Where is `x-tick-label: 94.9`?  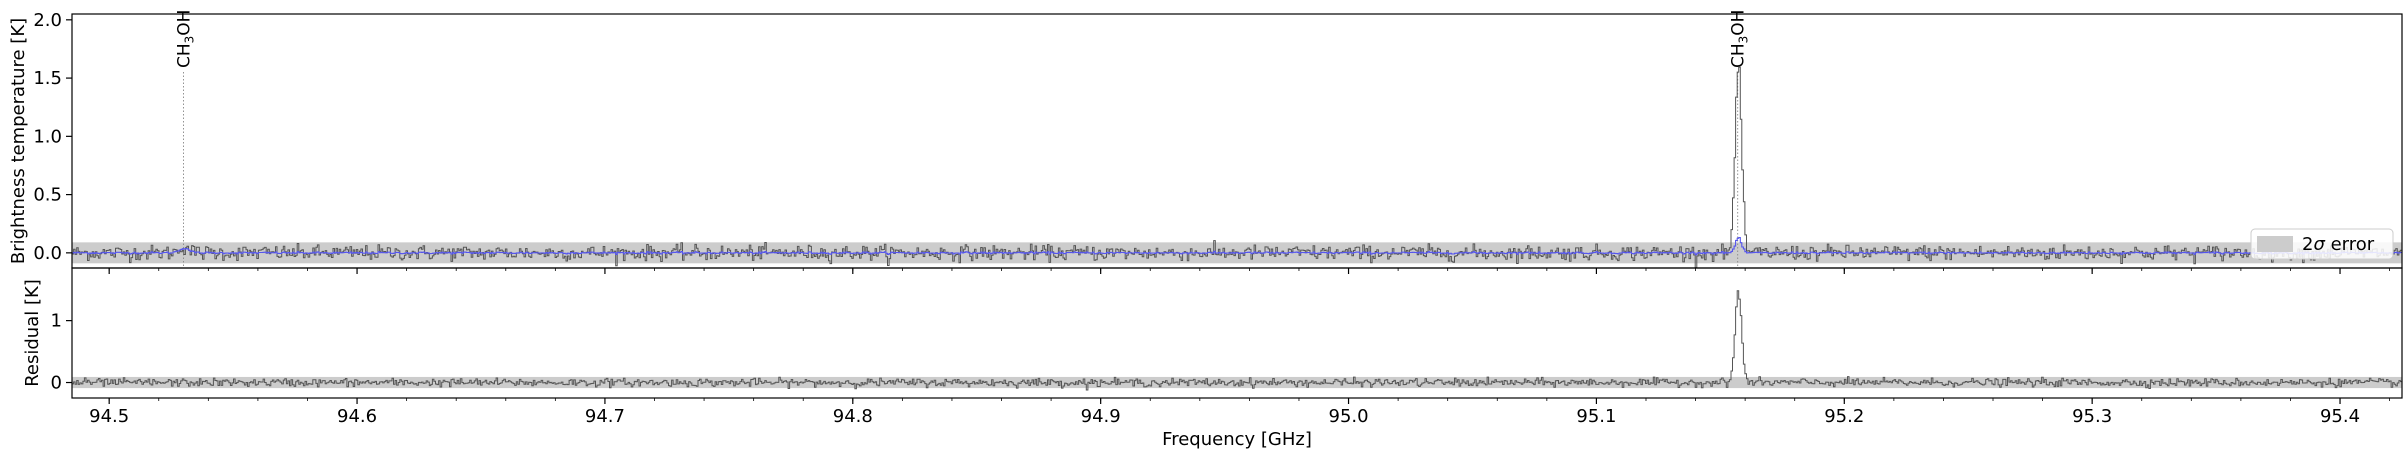
x-tick-label: 94.9 is located at coordinates (1101, 416).